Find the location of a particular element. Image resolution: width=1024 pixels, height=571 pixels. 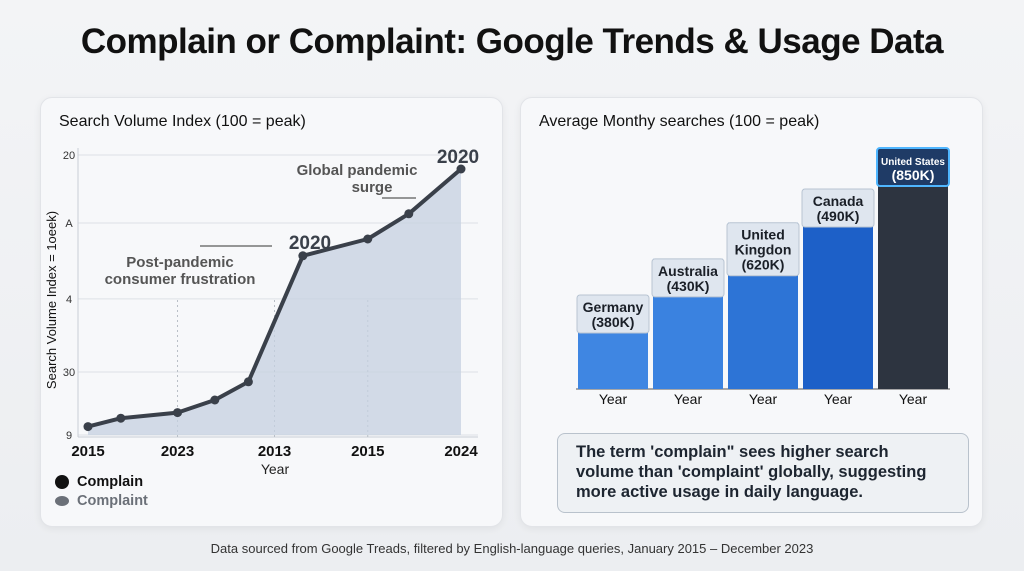

x-tick-label: 2013 is located at coordinates (274, 451).